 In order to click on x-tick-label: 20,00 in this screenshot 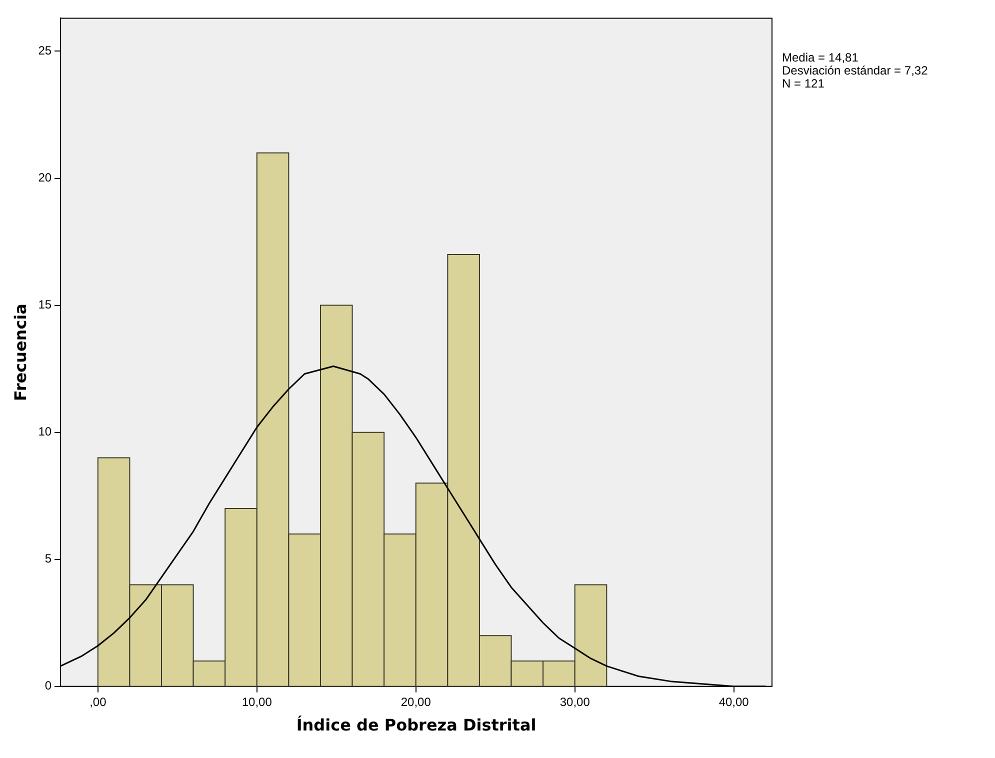, I will do `click(416, 701)`.